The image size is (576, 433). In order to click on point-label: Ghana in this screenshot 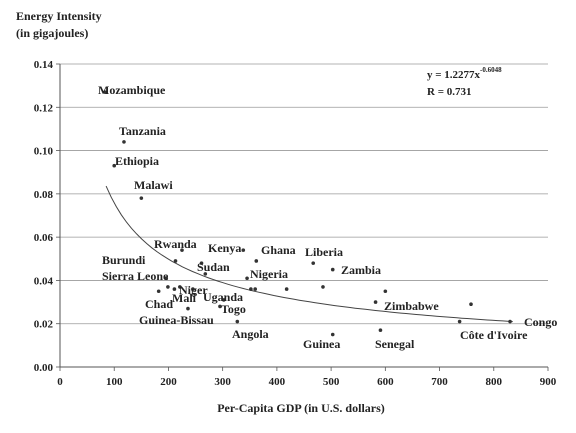, I will do `click(278, 250)`.